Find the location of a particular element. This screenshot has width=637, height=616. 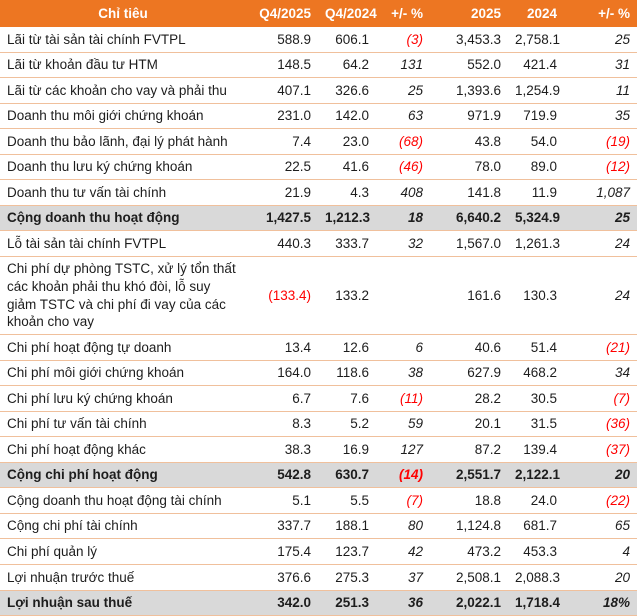

cell-value: (36) is located at coordinates (600, 424).